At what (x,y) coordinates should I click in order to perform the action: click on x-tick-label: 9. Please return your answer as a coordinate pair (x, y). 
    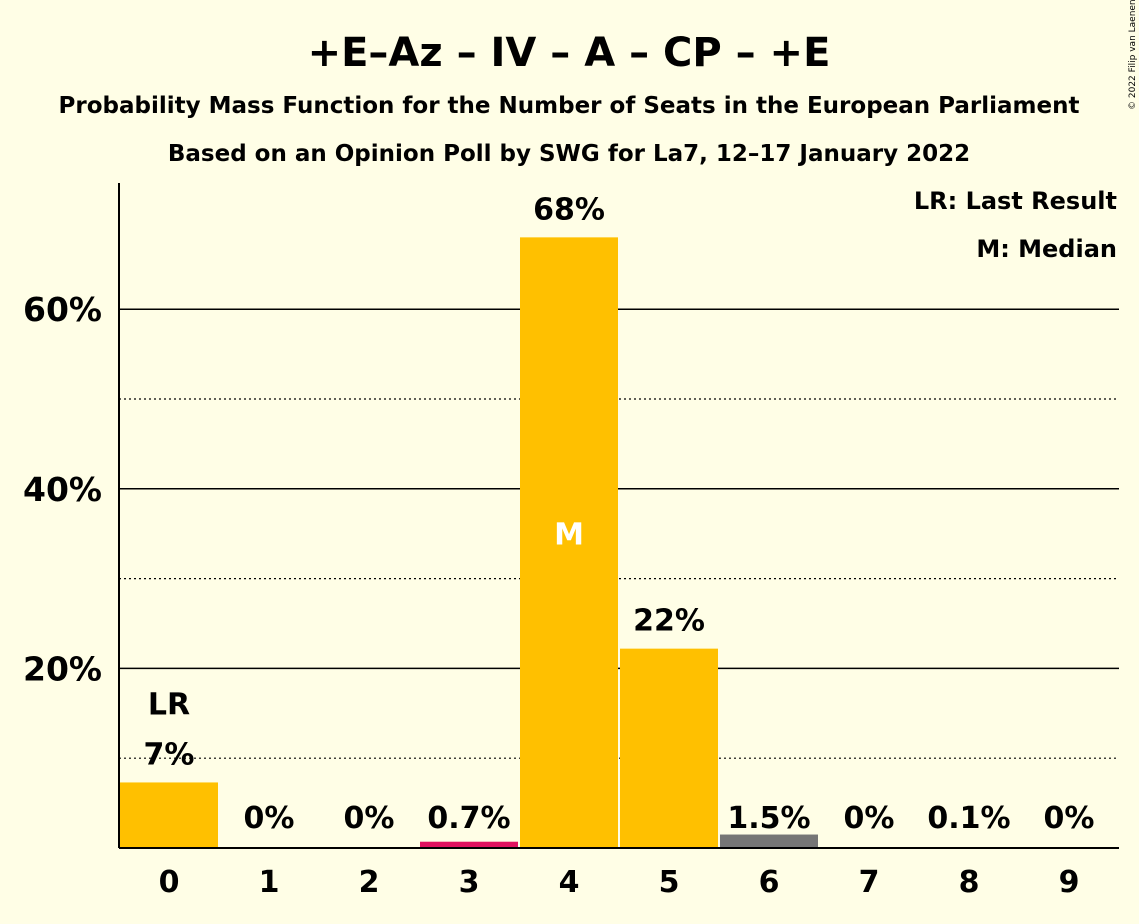
    Looking at the image, I should click on (1069, 882).